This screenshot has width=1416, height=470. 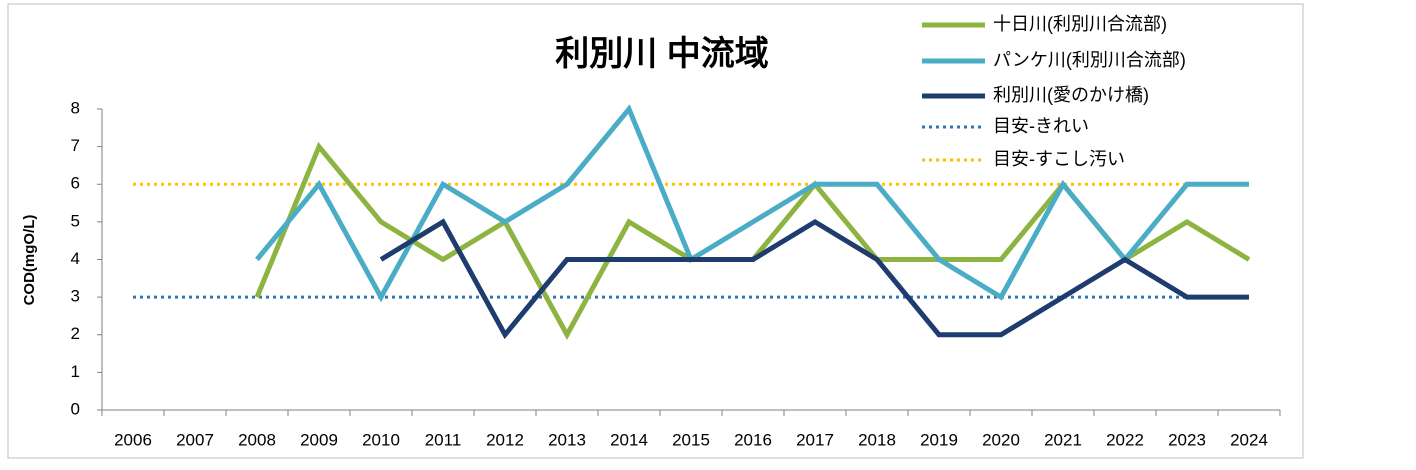 What do you see at coordinates (75, 408) in the screenshot?
I see `y-tick-label: 0` at bounding box center [75, 408].